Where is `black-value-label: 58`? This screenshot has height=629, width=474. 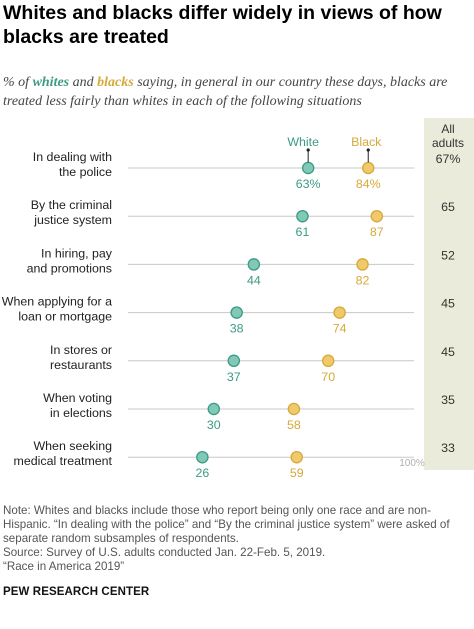 black-value-label: 58 is located at coordinates (294, 425).